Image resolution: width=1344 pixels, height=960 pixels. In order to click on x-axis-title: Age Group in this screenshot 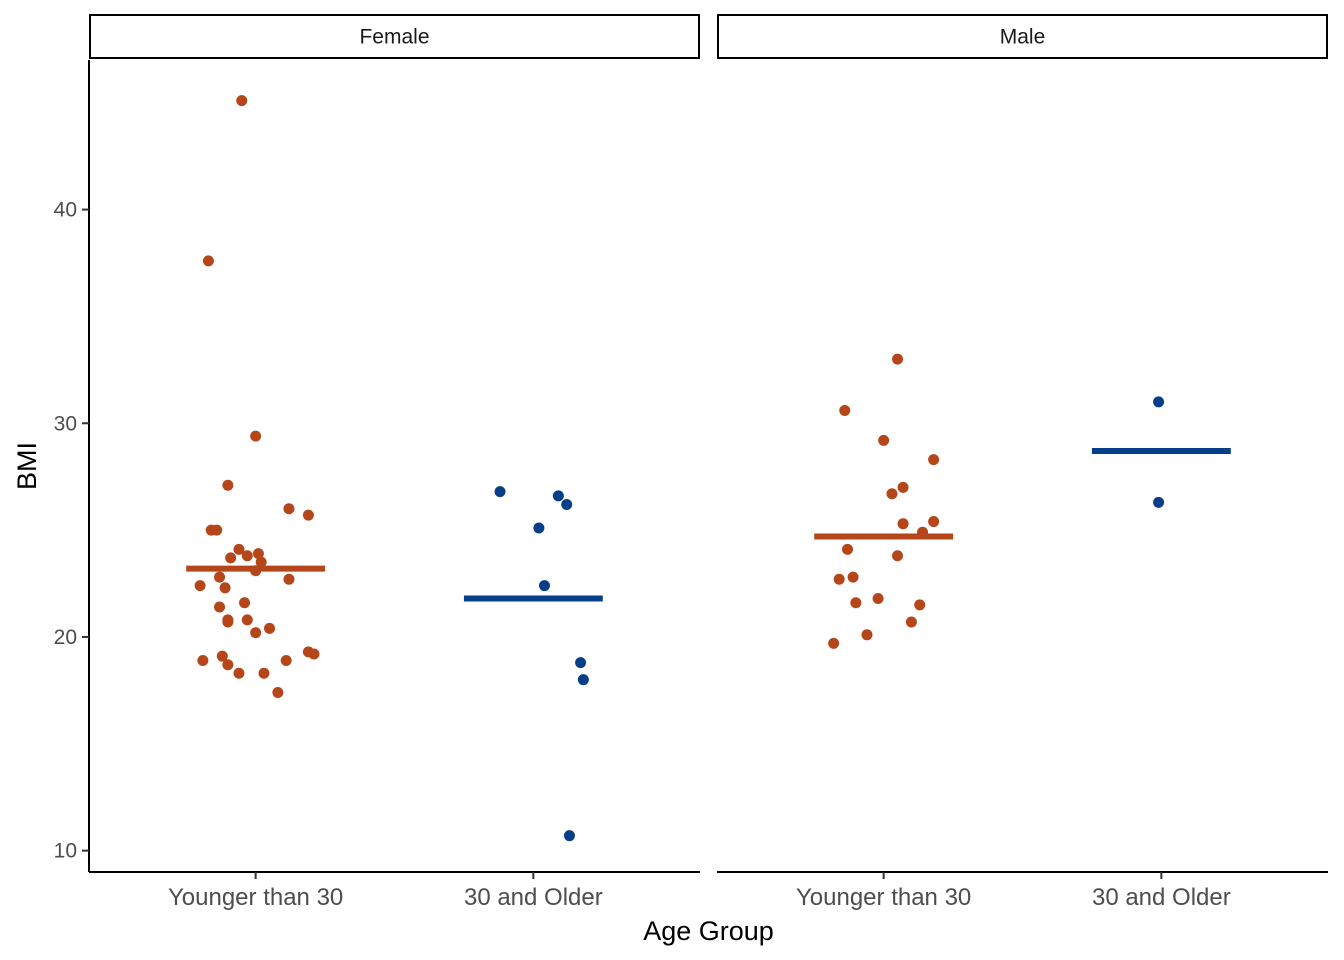, I will do `click(708, 931)`.